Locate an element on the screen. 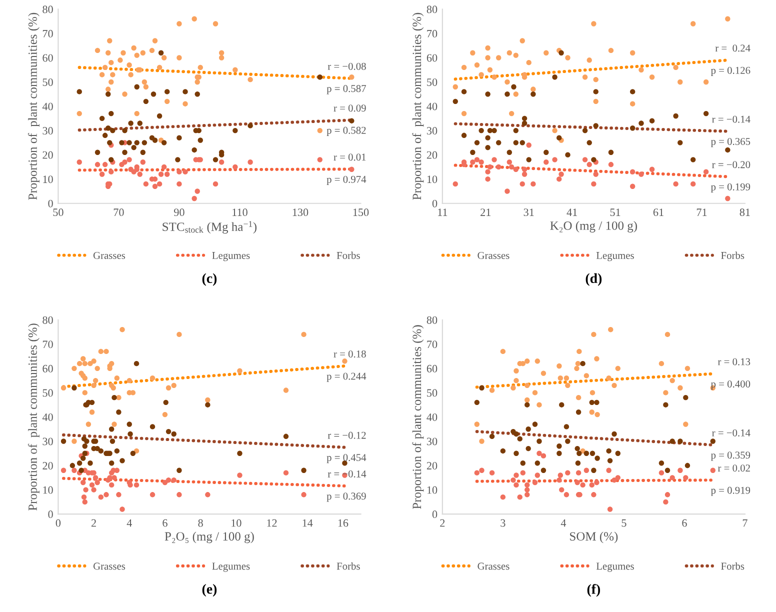 The image size is (776, 612). x-tick-label: 7 is located at coordinates (745, 523).